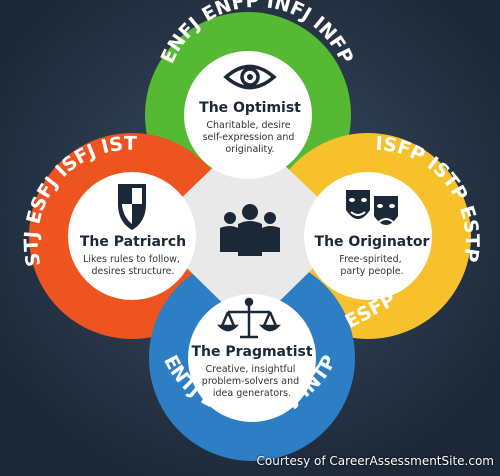 Image resolution: width=500 pixels, height=476 pixels. I want to click on patriarch-title: The Patriarch, so click(133, 242).